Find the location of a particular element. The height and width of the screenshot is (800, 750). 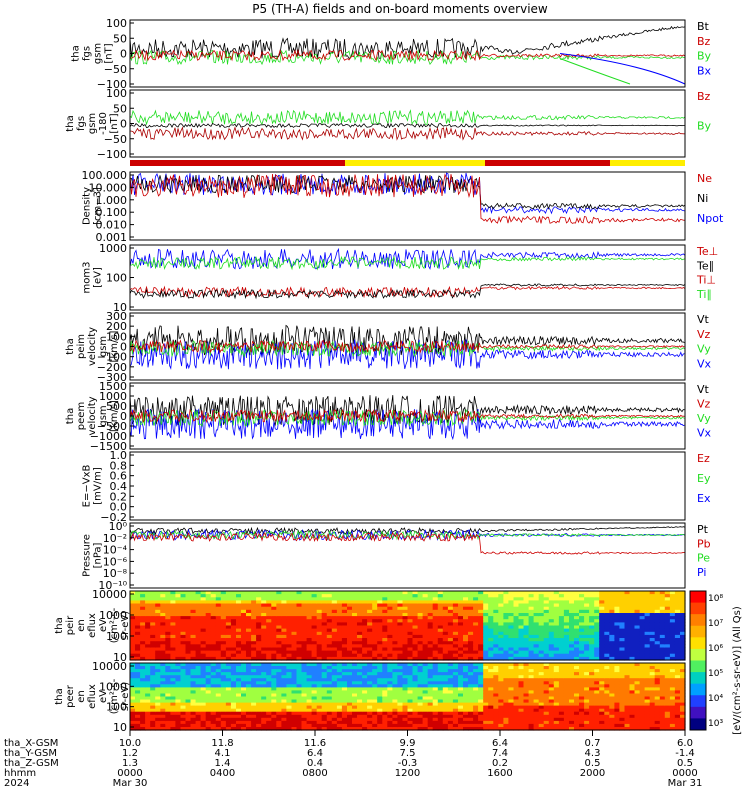

y-tick-label: −0.2 is located at coordinates (113, 517).